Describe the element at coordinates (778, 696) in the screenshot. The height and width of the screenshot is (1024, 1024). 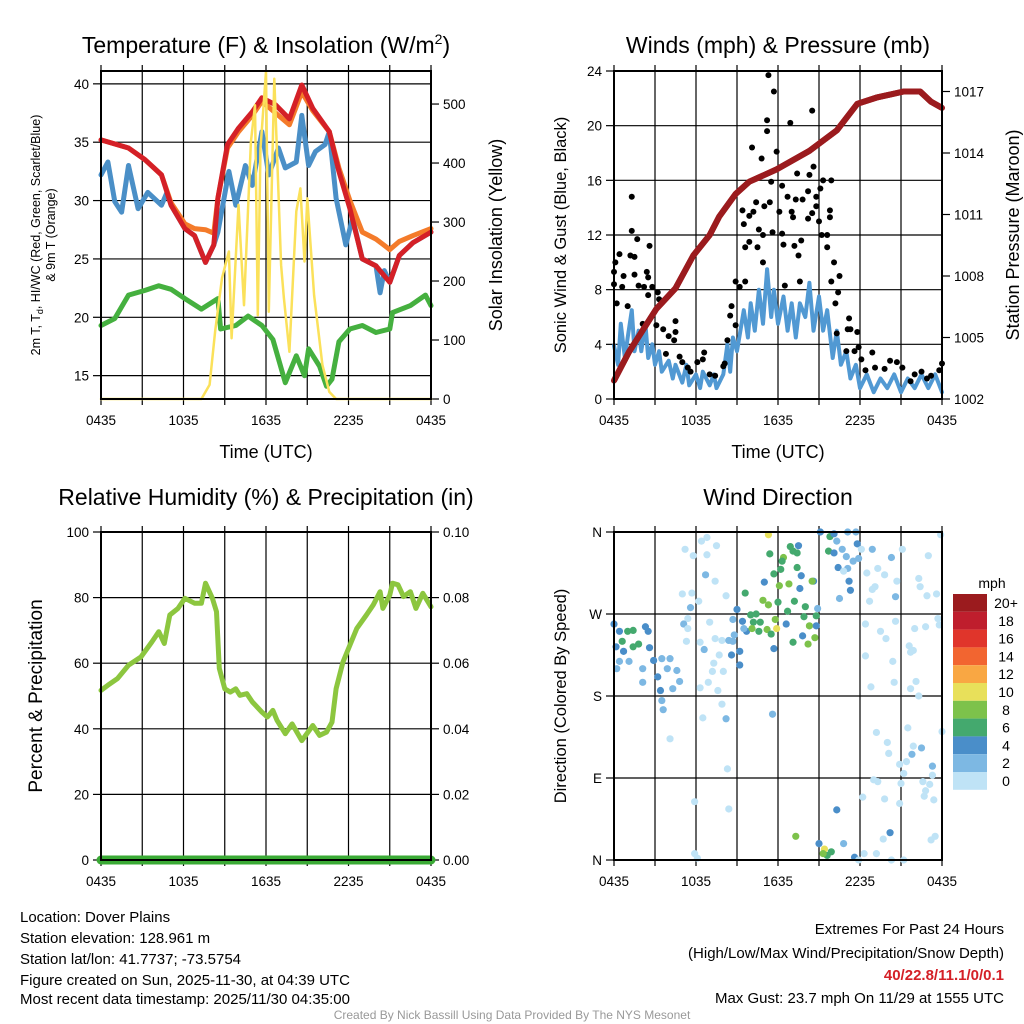
I see `wind-direction-plot-frame` at that location.